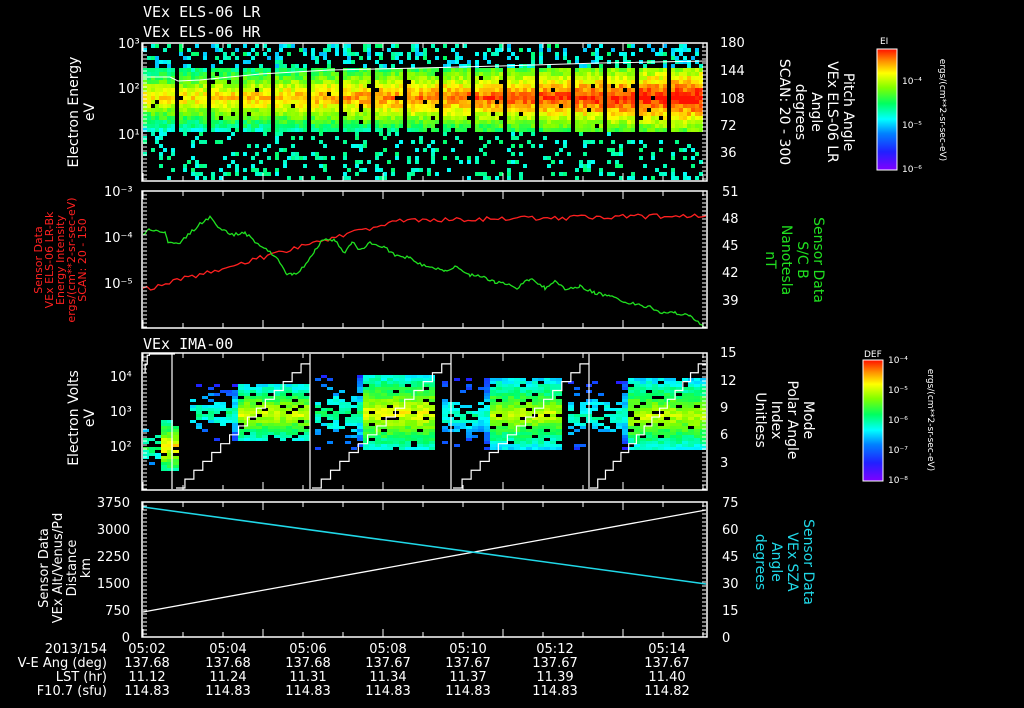 This screenshot has width=1024, height=708. Describe the element at coordinates (307, 677) in the screenshot. I see `svg-text: 11.31` at that location.